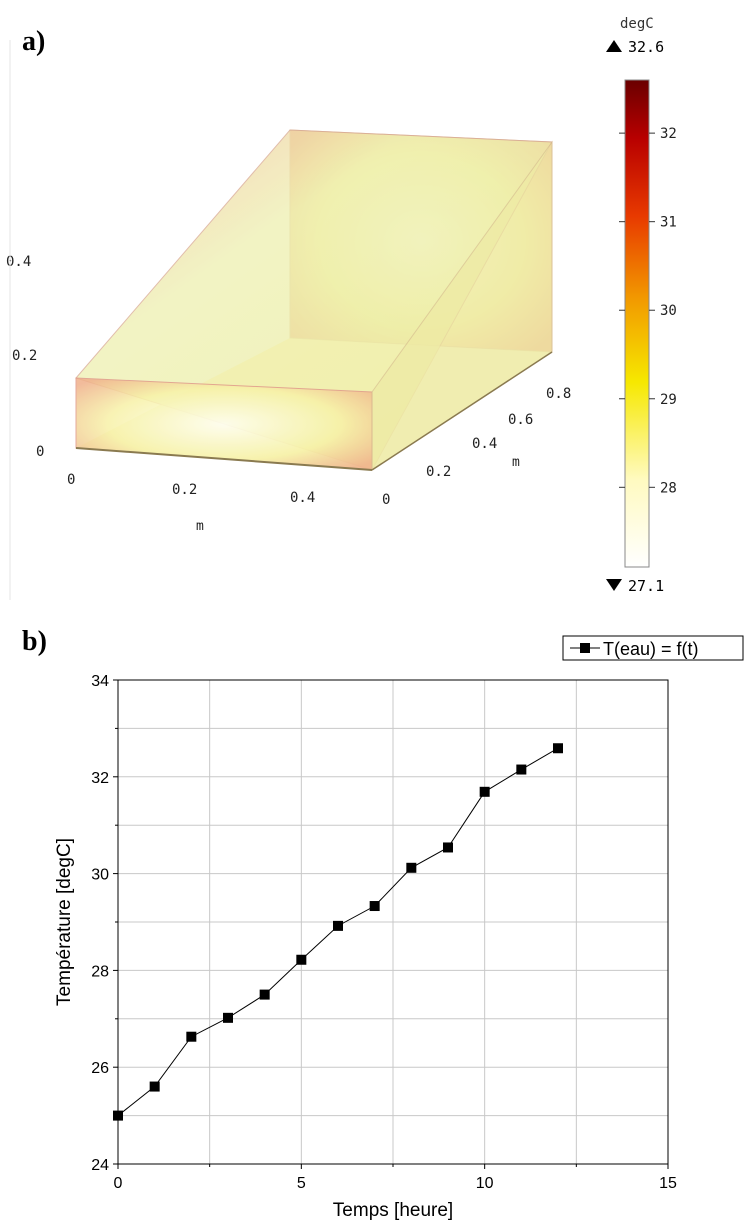 This screenshot has width=750, height=1222. What do you see at coordinates (34, 641) in the screenshot?
I see `panel-b-label: b)` at bounding box center [34, 641].